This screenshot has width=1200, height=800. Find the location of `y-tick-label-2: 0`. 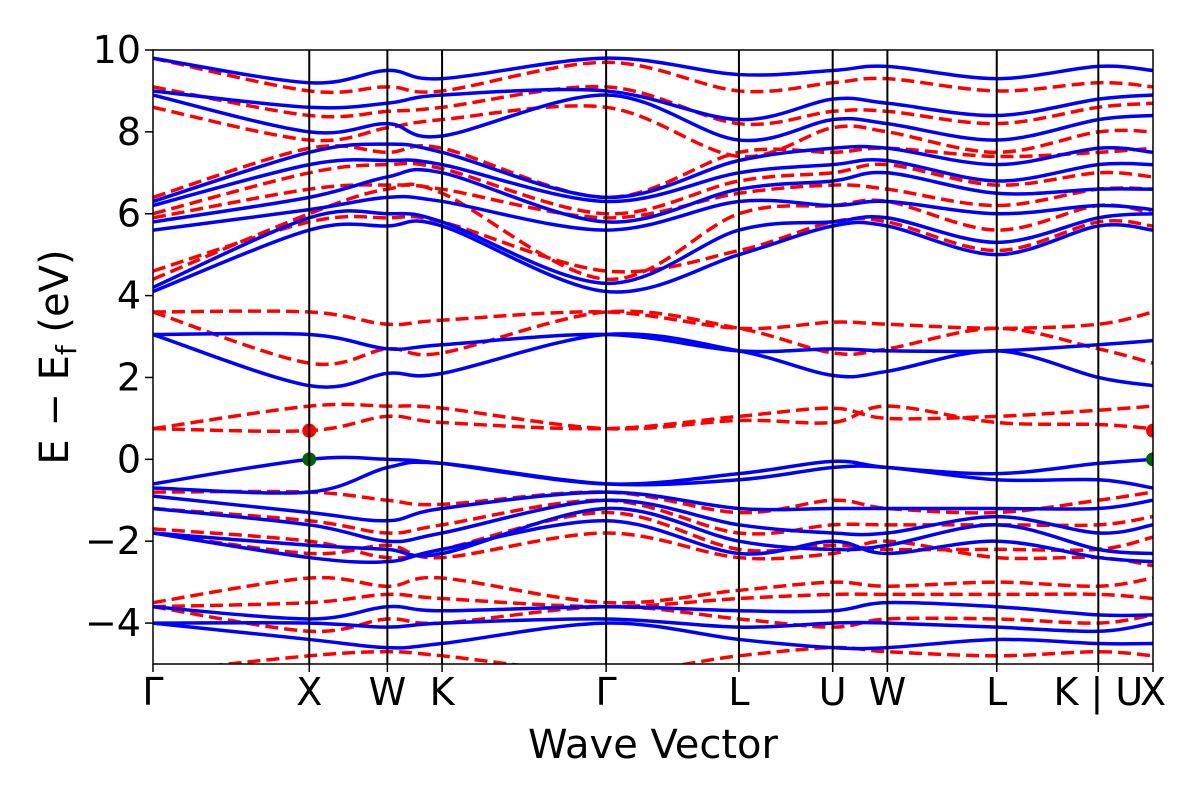

y-tick-label-2: 0 is located at coordinates (129, 459).